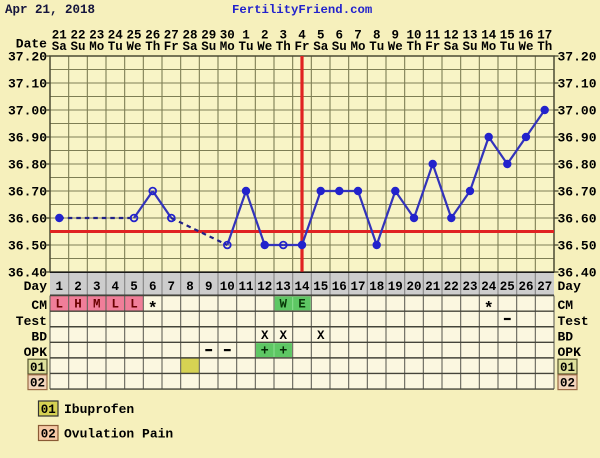  I want to click on svg-text: CM, so click(566, 305).